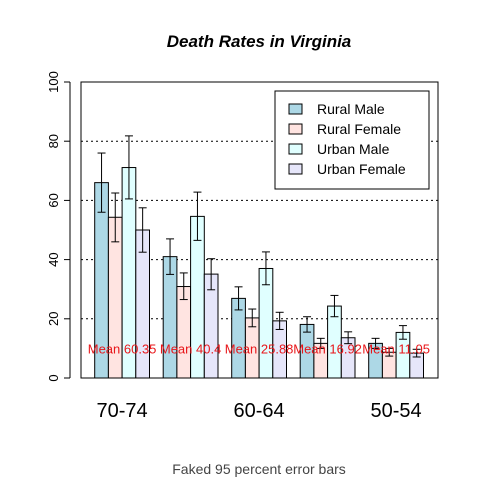 The image size is (480, 480). Describe the element at coordinates (122, 411) in the screenshot. I see `x-tick-label: 70-74` at that location.